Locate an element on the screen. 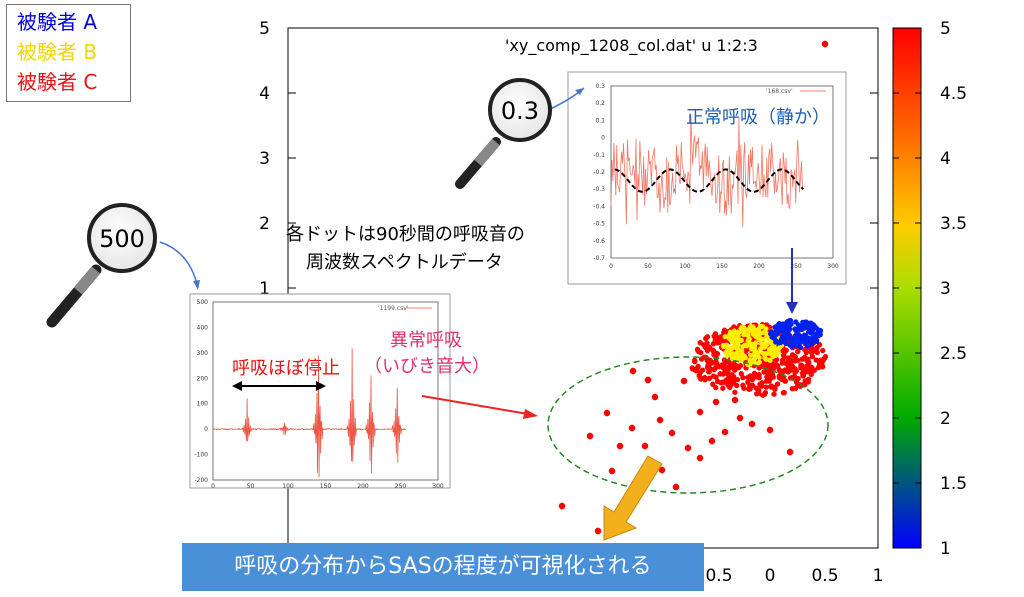 This screenshot has height=597, width=1024. inset2-x-tick-label: 150 is located at coordinates (326, 486).